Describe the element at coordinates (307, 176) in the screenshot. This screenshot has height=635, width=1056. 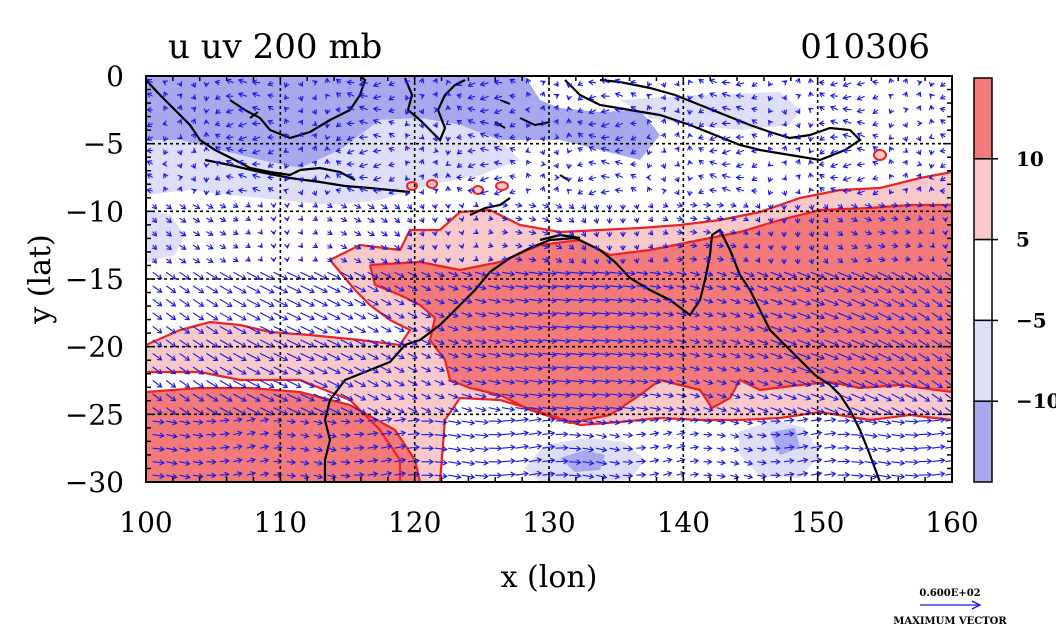
I see `coast-java` at that location.